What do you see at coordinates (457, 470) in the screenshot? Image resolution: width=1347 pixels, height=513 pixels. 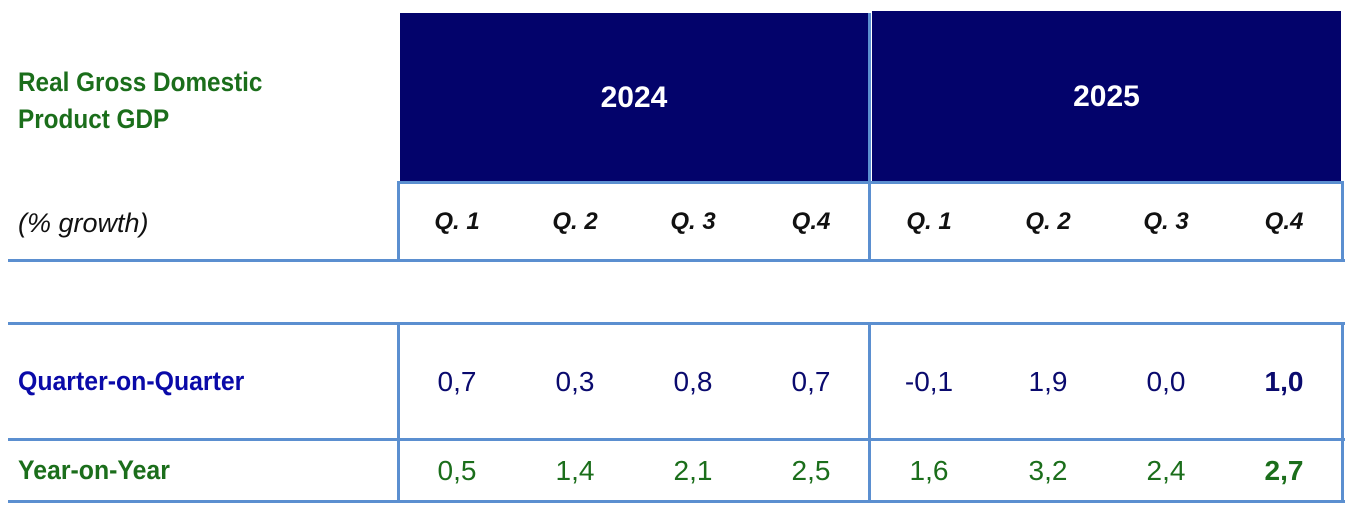 I see `table-cell: 0,5` at bounding box center [457, 470].